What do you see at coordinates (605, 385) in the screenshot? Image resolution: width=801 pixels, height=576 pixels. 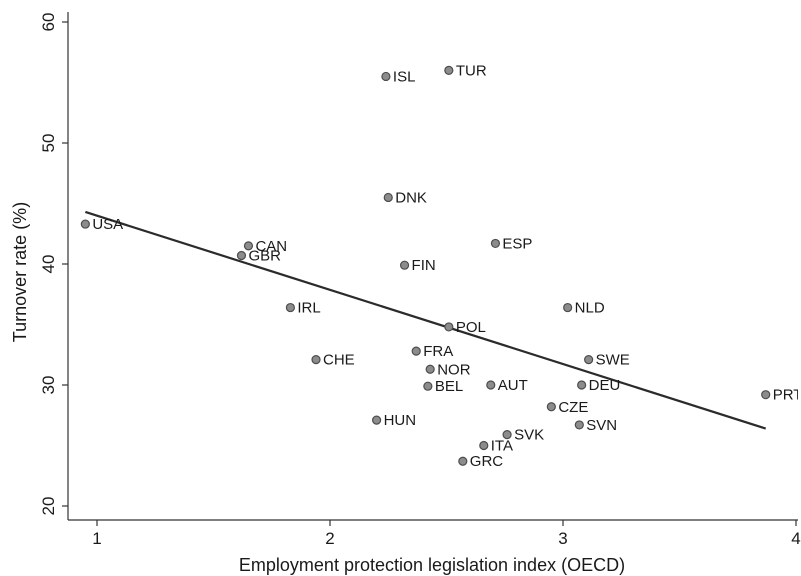 I see `point-label-deu: DEU` at bounding box center [605, 385].